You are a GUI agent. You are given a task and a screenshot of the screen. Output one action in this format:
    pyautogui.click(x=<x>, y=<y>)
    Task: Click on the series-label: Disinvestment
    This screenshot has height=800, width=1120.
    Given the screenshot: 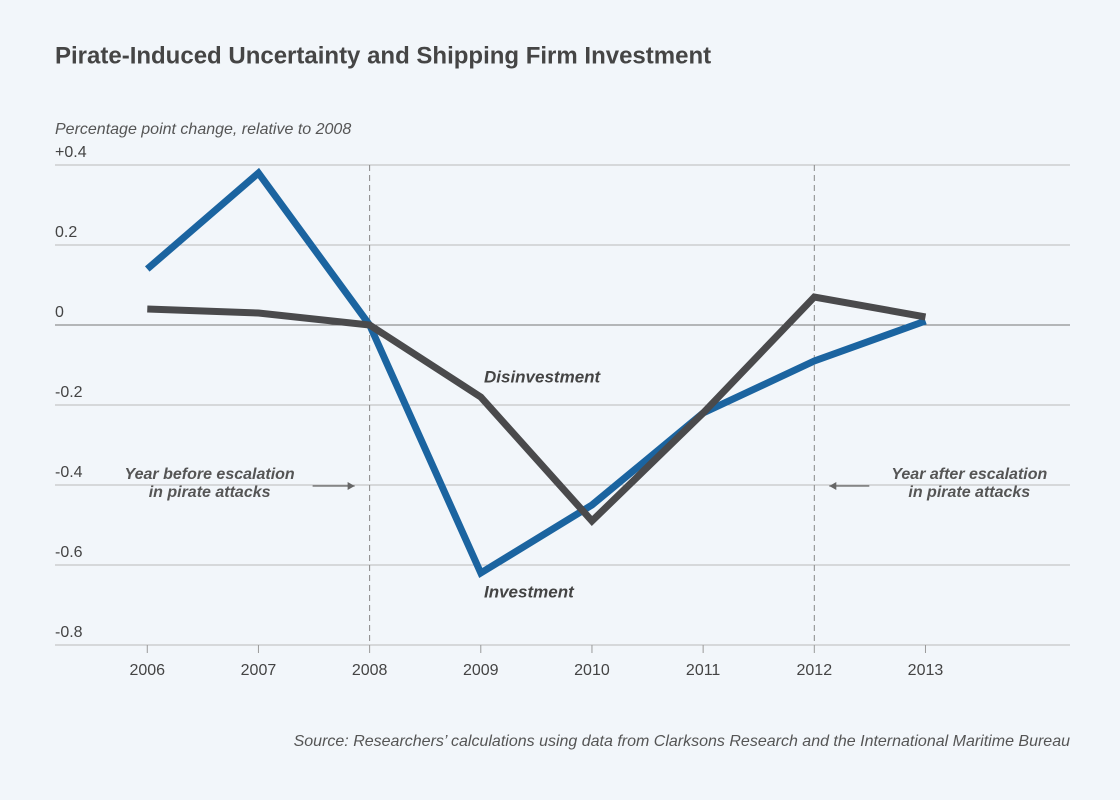 What is the action you would take?
    pyautogui.click(x=543, y=376)
    